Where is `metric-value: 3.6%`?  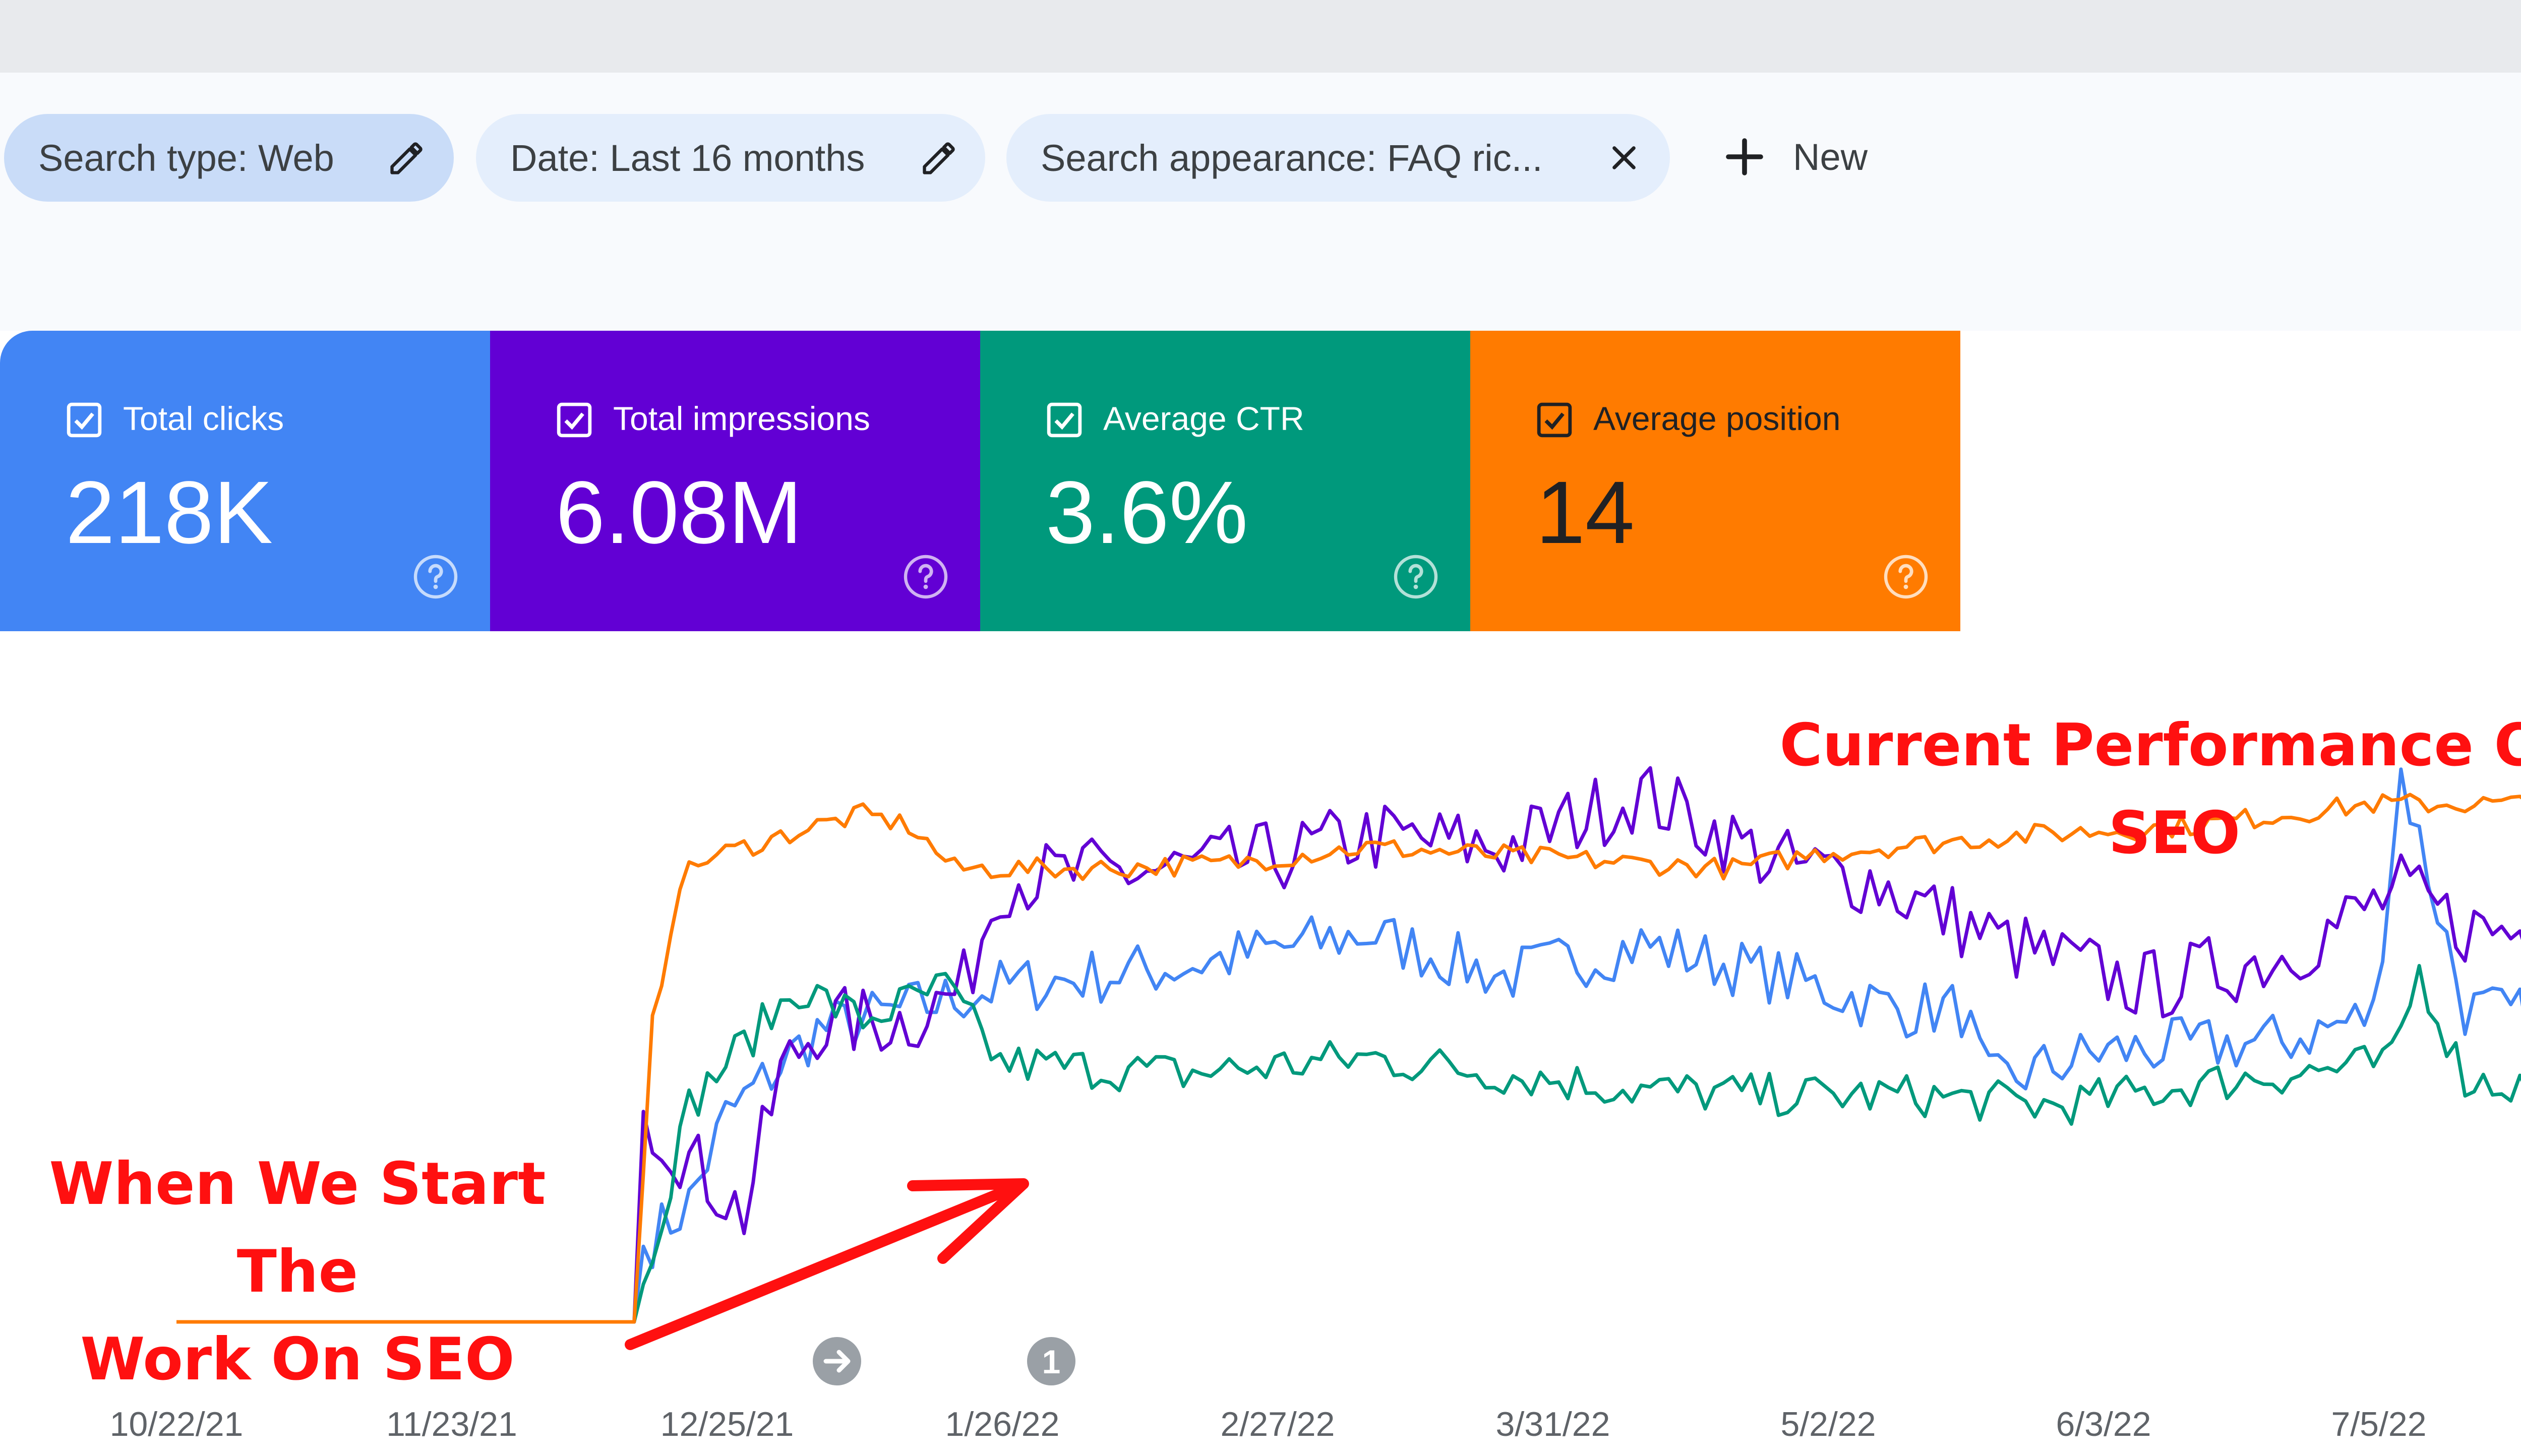
metric-value: 3.6% is located at coordinates (1147, 512).